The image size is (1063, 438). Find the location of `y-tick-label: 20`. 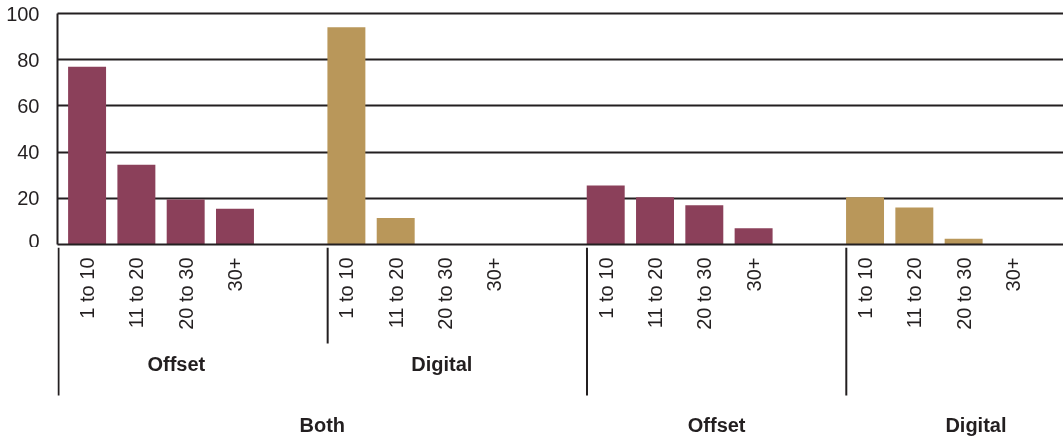

y-tick-label: 20 is located at coordinates (28, 198).